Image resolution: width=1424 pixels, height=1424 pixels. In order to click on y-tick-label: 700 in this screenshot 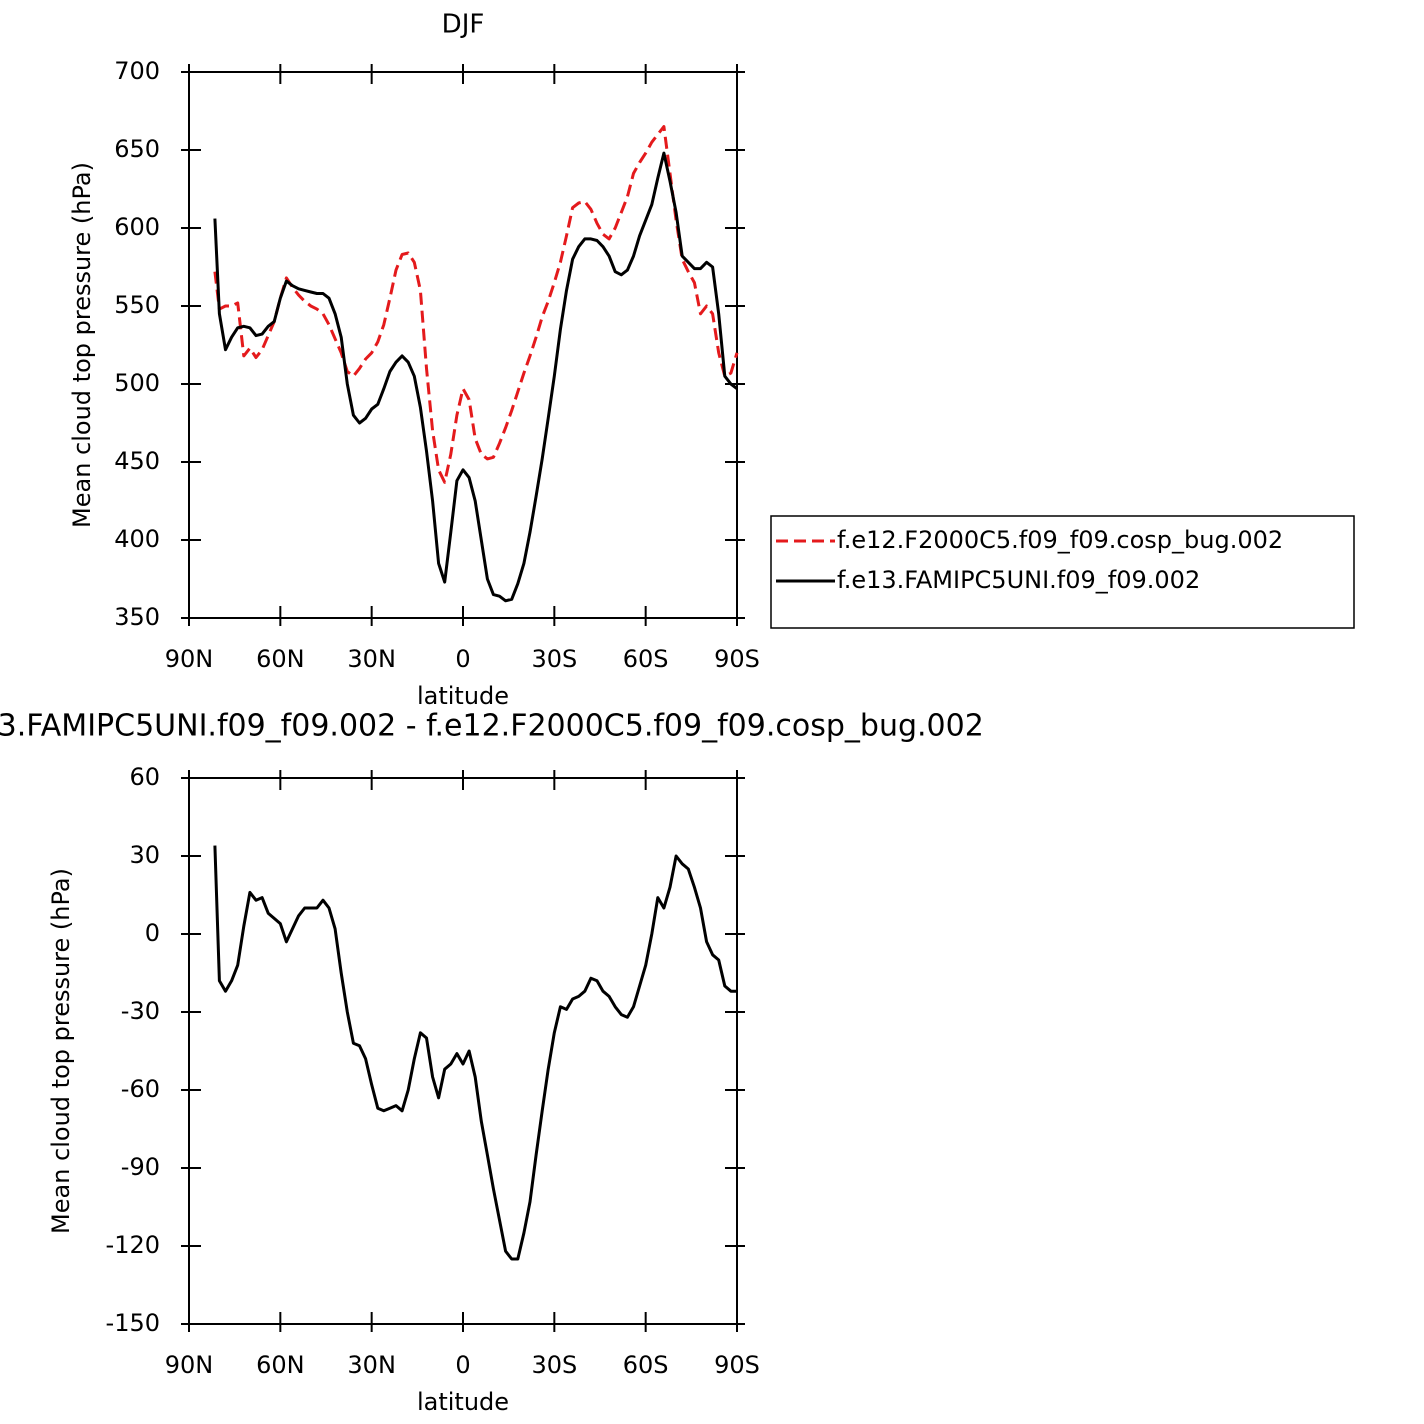, I will do `click(137, 71)`.